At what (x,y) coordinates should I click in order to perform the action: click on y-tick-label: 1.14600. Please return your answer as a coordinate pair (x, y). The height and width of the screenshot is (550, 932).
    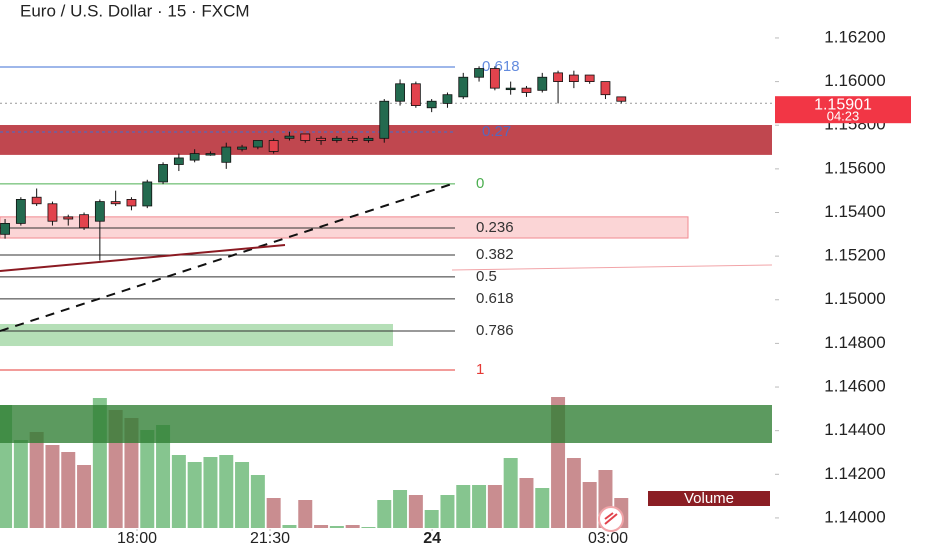
    Looking at the image, I should click on (854, 386).